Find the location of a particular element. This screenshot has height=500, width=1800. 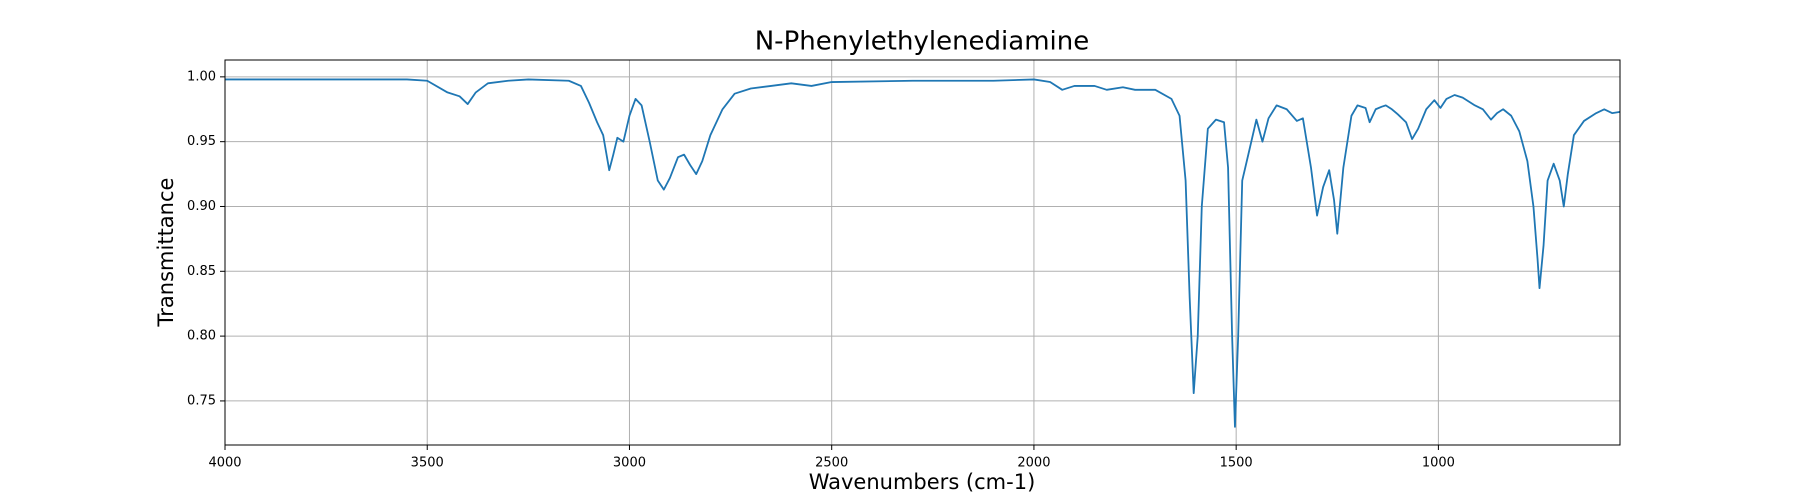

chart-title: N-Phenylethylenediamine is located at coordinates (922, 42).